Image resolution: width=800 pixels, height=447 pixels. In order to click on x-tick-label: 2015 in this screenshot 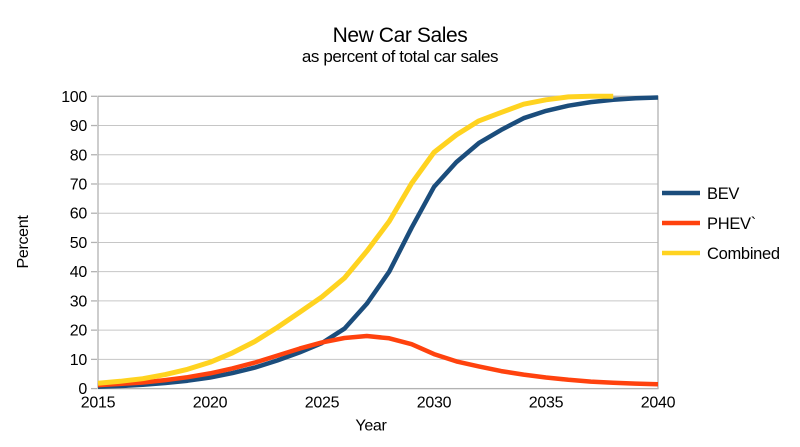, I will do `click(98, 403)`.